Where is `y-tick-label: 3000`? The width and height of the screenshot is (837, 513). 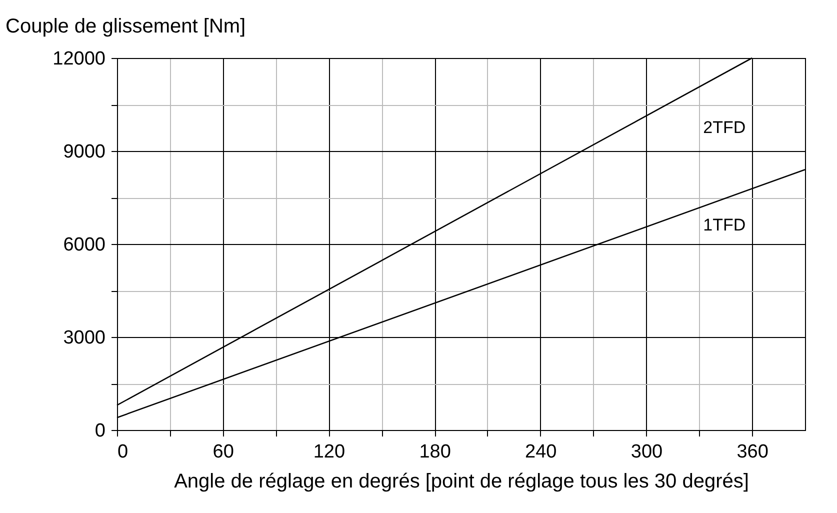 y-tick-label: 3000 is located at coordinates (84, 338).